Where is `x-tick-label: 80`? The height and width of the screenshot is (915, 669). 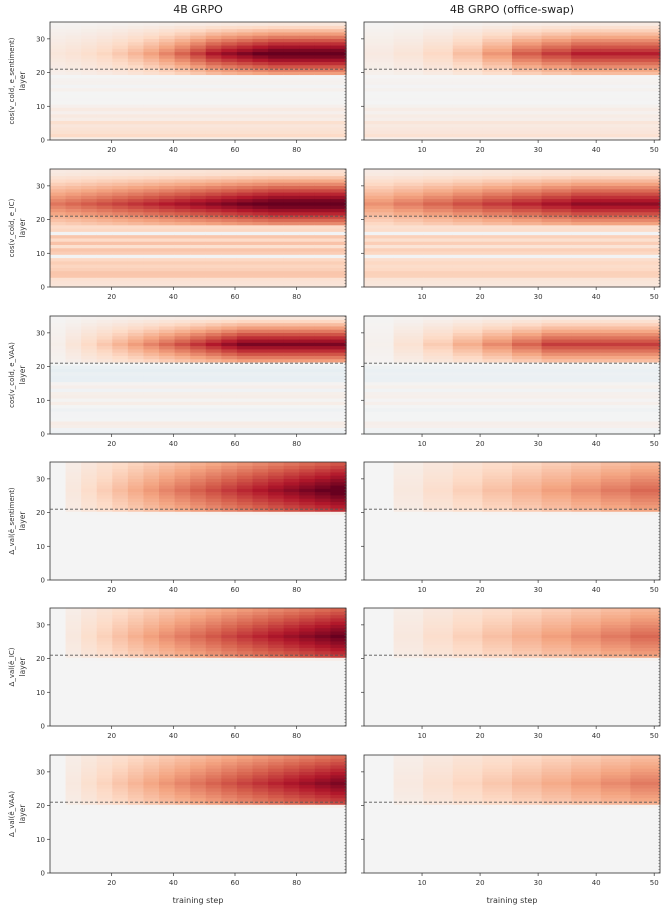
x-tick-label: 80 is located at coordinates (296, 590).